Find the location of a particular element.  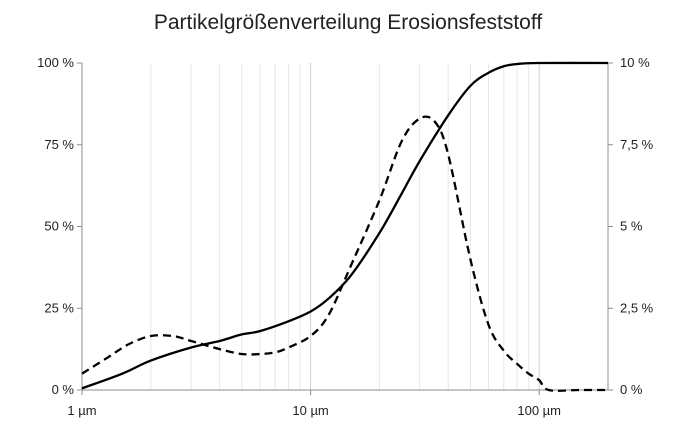

y-right-tick-label: 10 % is located at coordinates (635, 62).